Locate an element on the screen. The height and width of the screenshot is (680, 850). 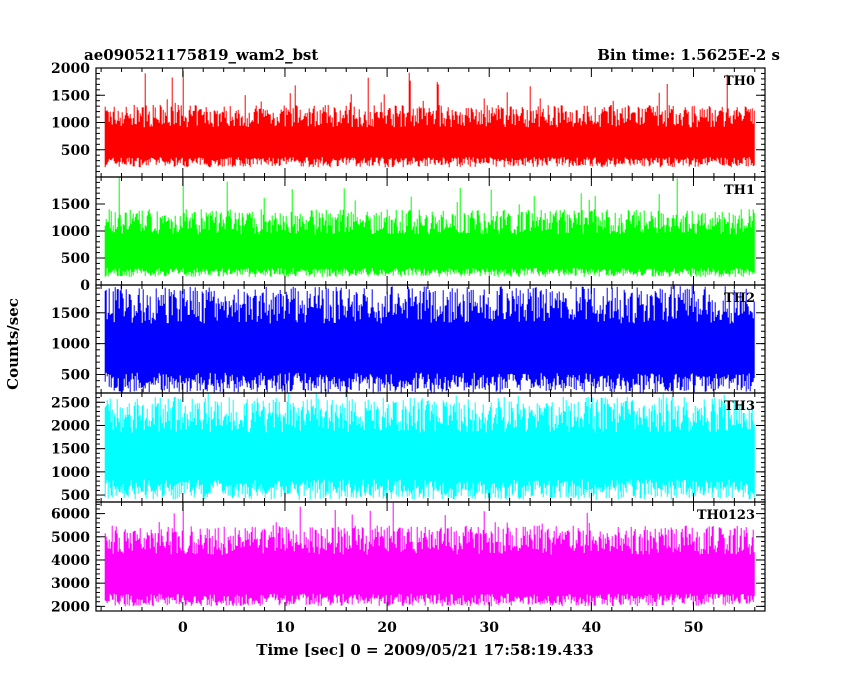
series-trace-th0 is located at coordinates (429, 119).